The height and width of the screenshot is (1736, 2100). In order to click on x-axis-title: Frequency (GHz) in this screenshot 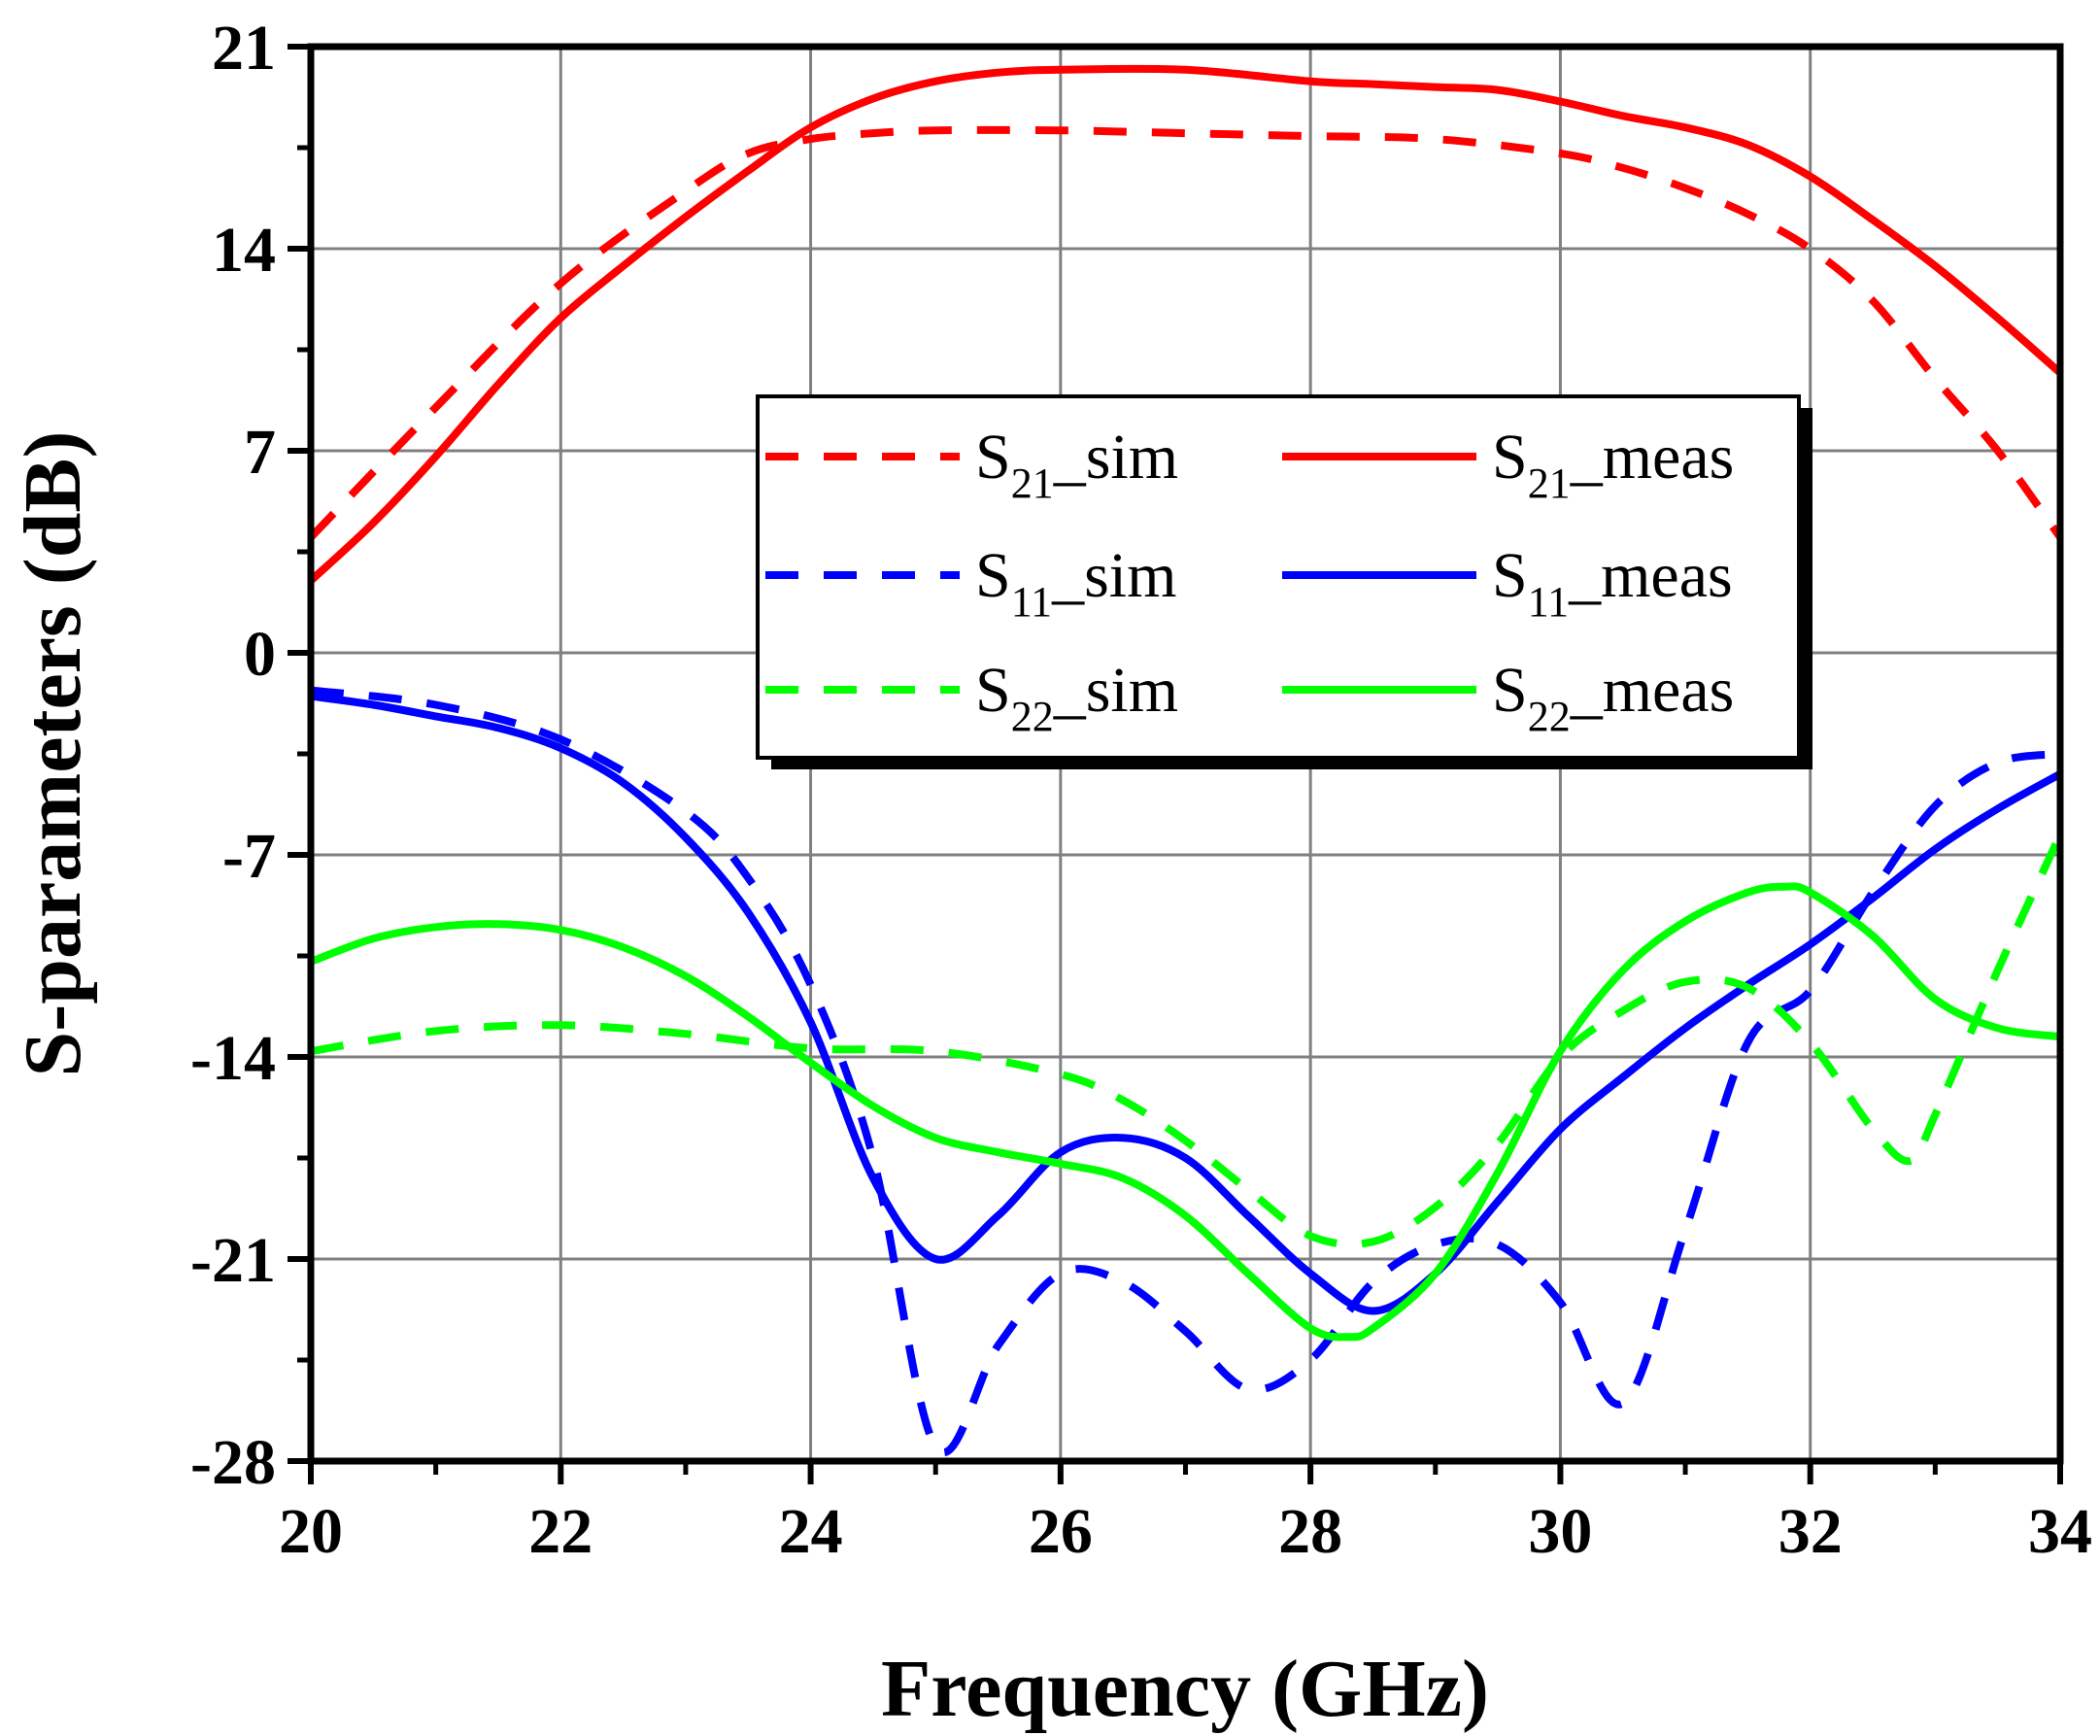, I will do `click(1185, 1689)`.